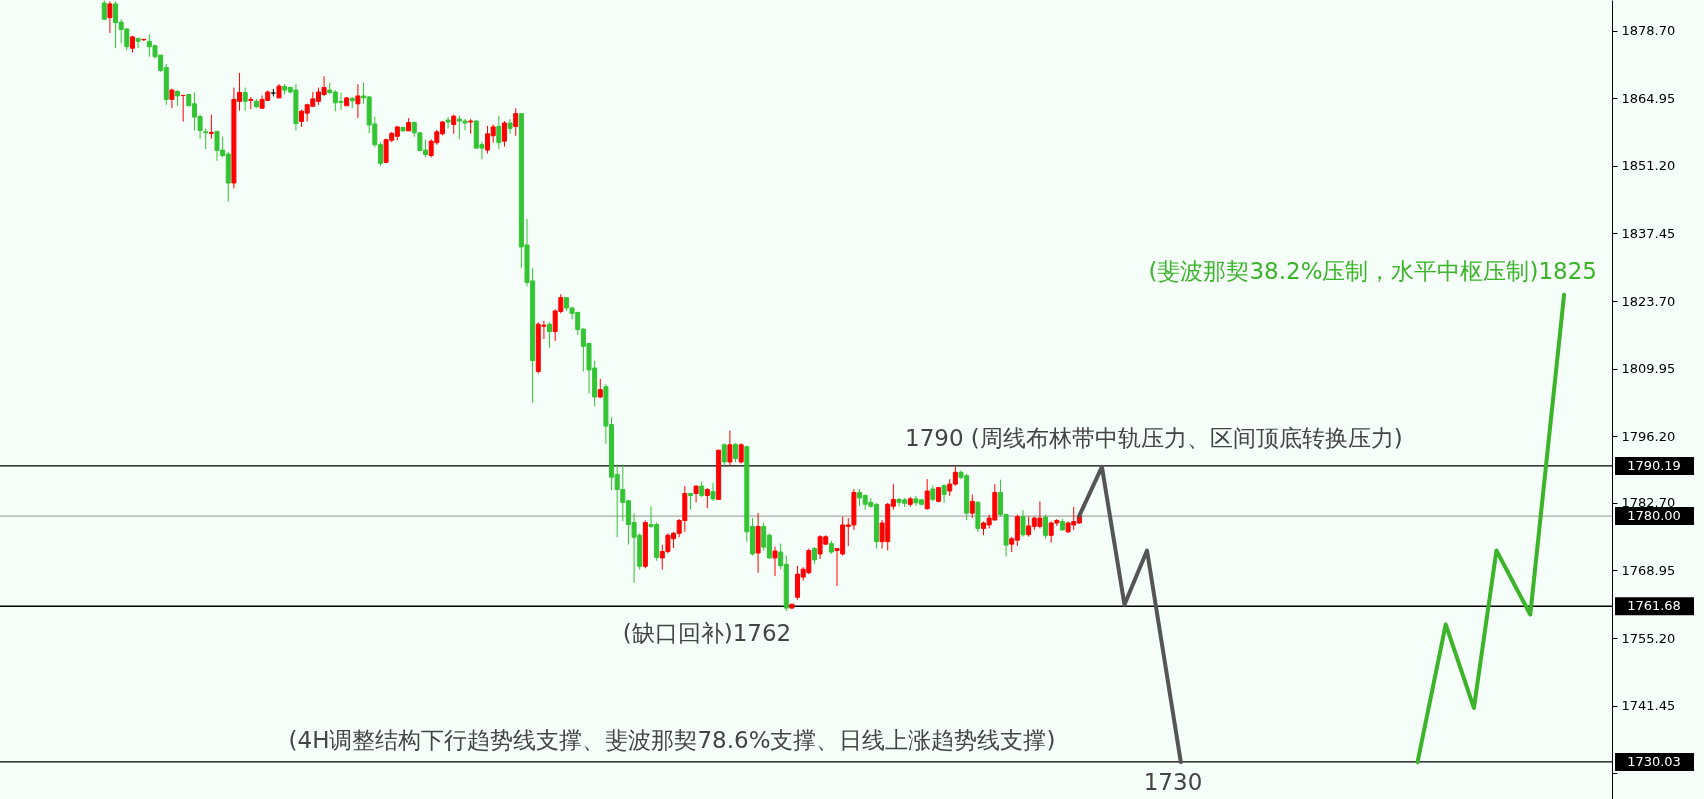 Image resolution: width=1704 pixels, height=799 pixels. Describe the element at coordinates (1648, 638) in the screenshot. I see `y-tick-label: 1755.20` at that location.